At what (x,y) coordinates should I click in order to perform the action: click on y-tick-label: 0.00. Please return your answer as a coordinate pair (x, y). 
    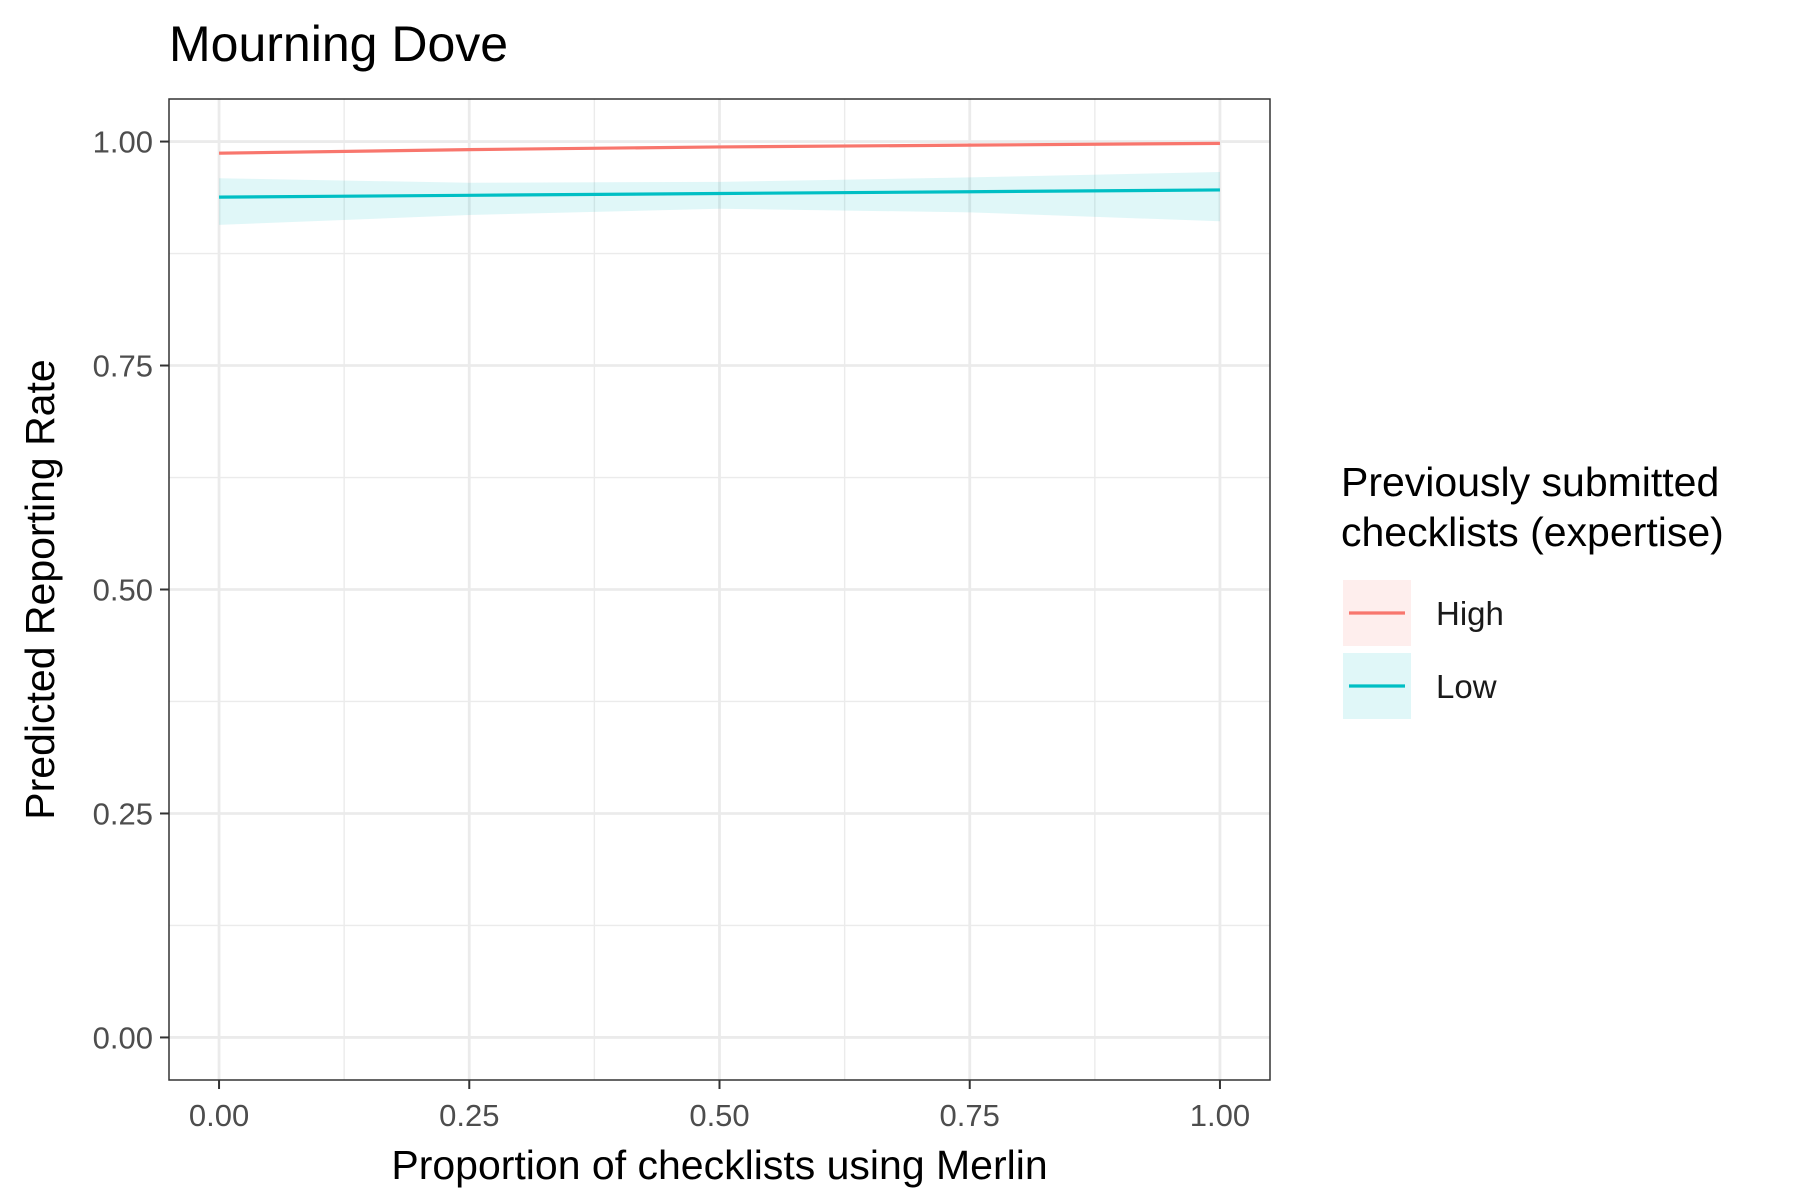
    Looking at the image, I should click on (123, 1037).